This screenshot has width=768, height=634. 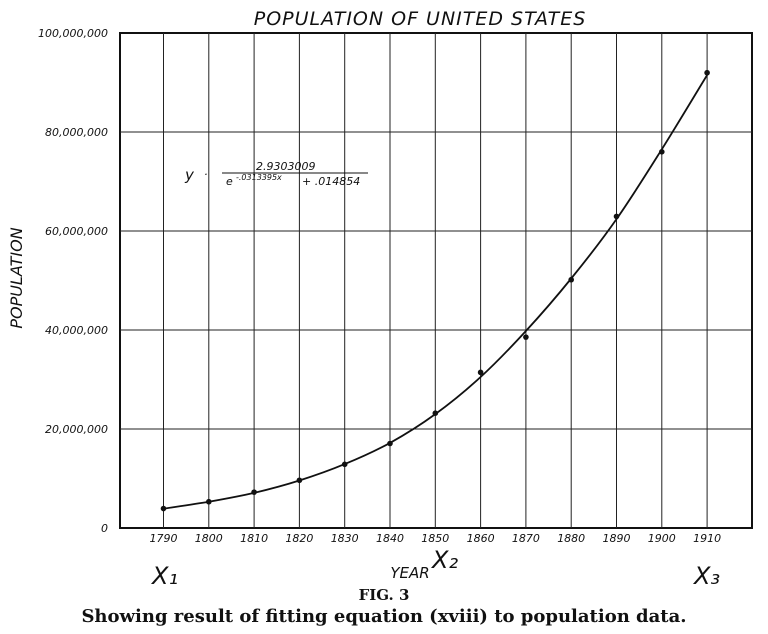 What do you see at coordinates (104, 528) in the screenshot?
I see `y-tick-label: 0` at bounding box center [104, 528].